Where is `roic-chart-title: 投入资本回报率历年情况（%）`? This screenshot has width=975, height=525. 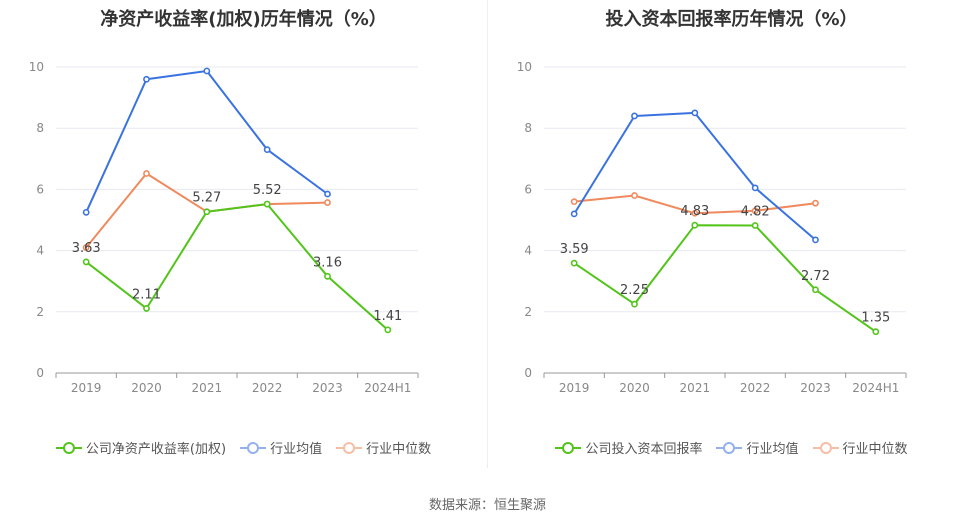 roic-chart-title: 投入资本回报率历年情况（%） is located at coordinates (731, 19).